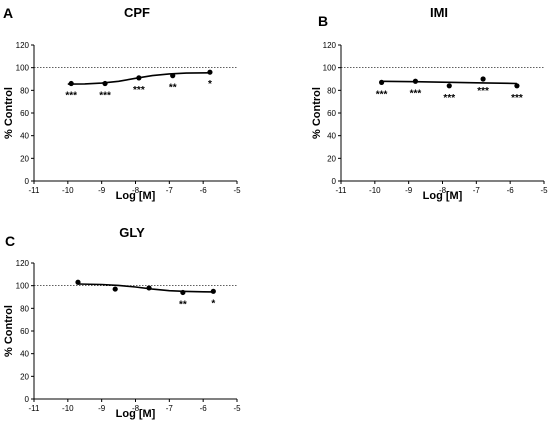  What do you see at coordinates (8, 13) in the screenshot?
I see `panel-letter: A` at bounding box center [8, 13].